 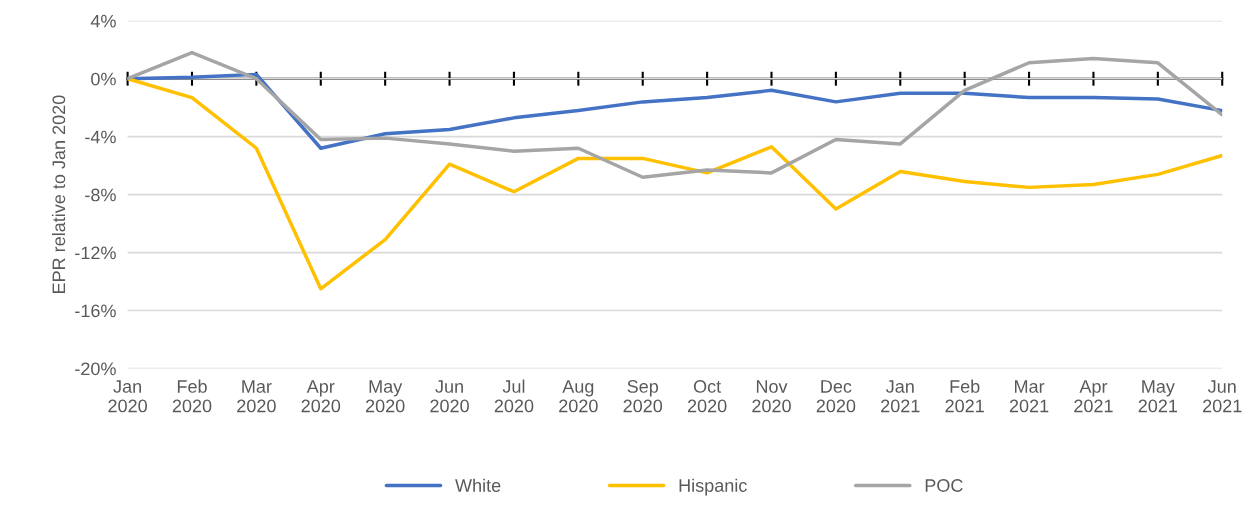 What do you see at coordinates (100, 137) in the screenshot?
I see `y-tick-label: -4%` at bounding box center [100, 137].